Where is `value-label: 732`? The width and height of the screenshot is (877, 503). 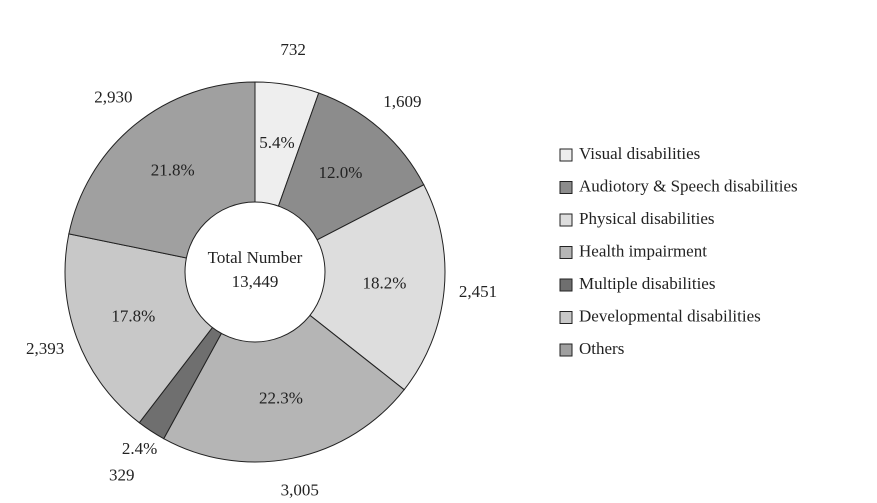 value-label: 732 is located at coordinates (293, 49).